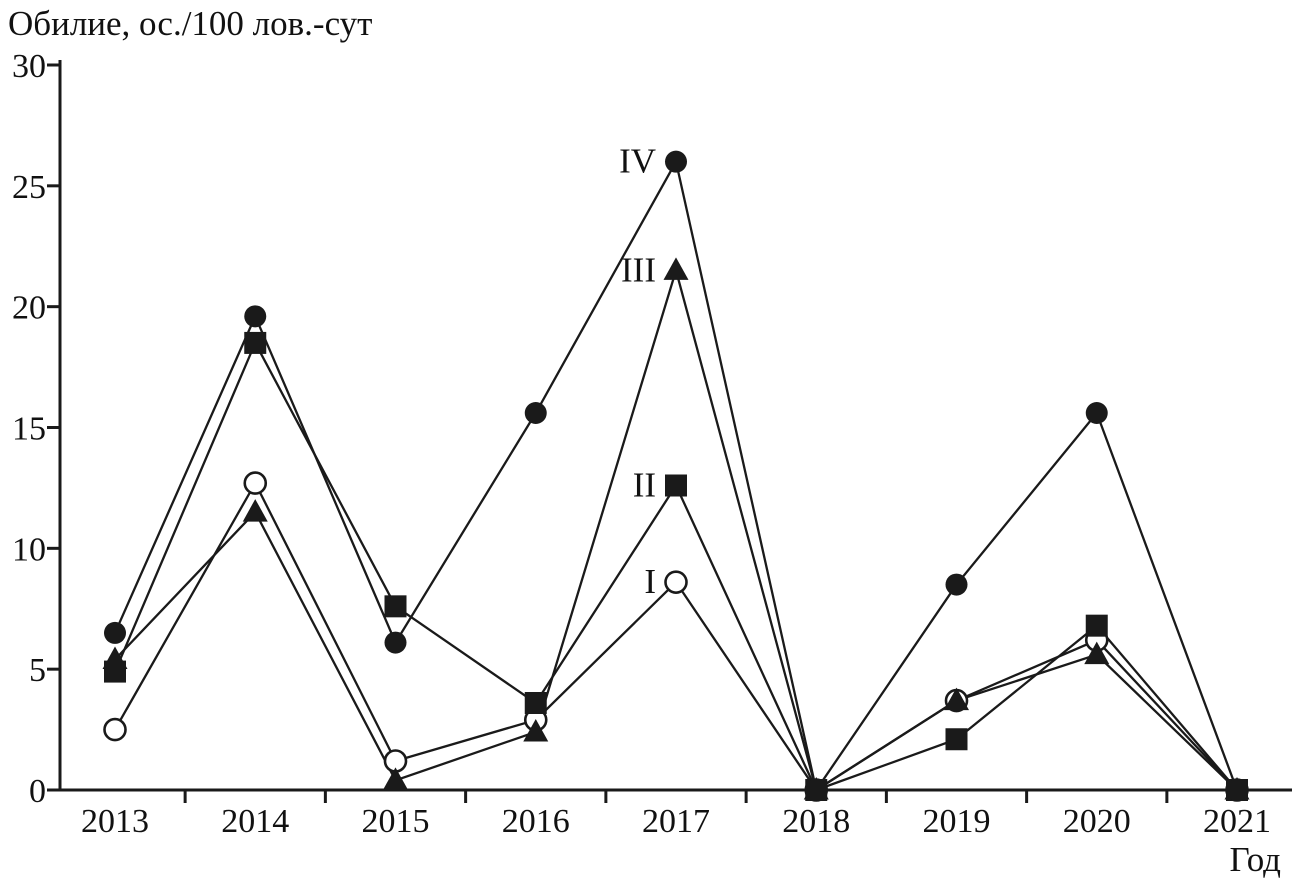  What do you see at coordinates (676, 161) in the screenshot?
I see `marker-IV-2017` at bounding box center [676, 161].